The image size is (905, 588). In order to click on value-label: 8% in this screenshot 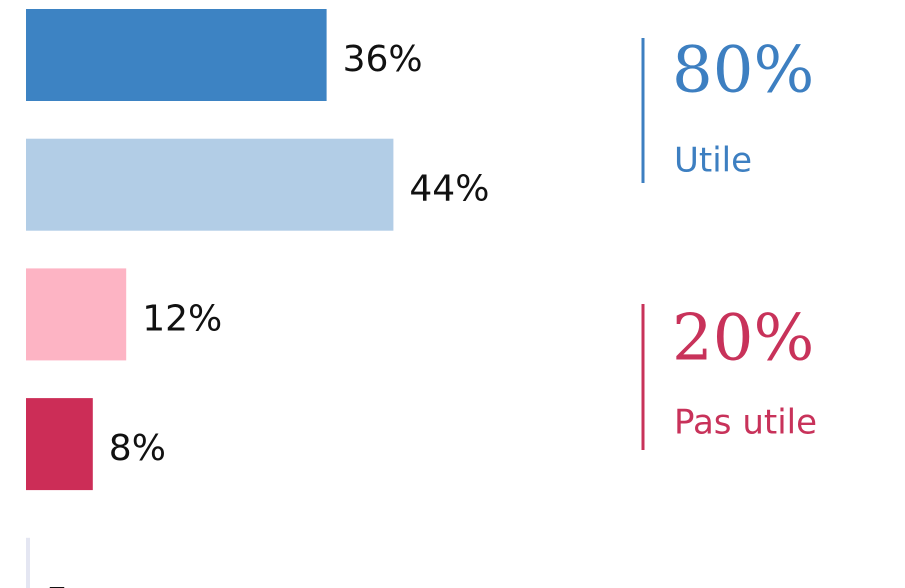, I will do `click(137, 448)`.